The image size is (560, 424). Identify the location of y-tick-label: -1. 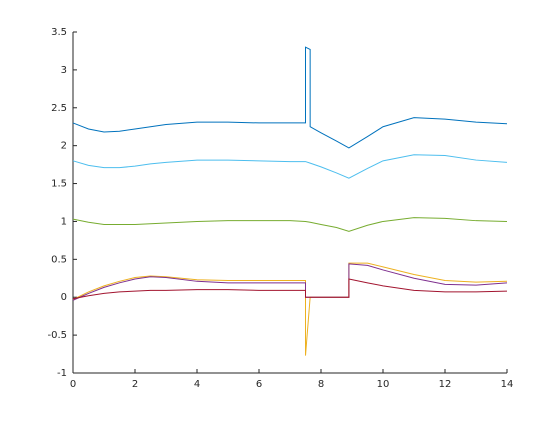
(62, 373).